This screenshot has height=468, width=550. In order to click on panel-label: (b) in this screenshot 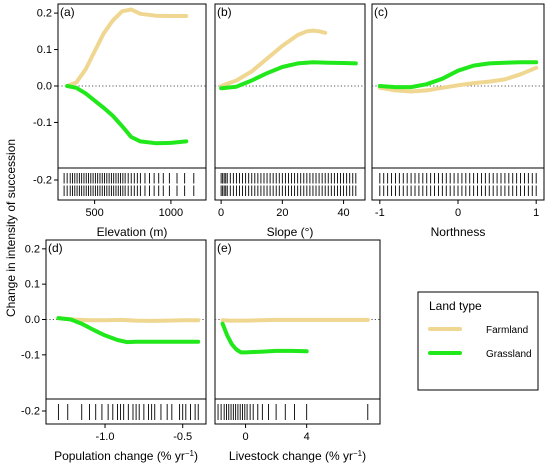, I will do `click(224, 12)`.